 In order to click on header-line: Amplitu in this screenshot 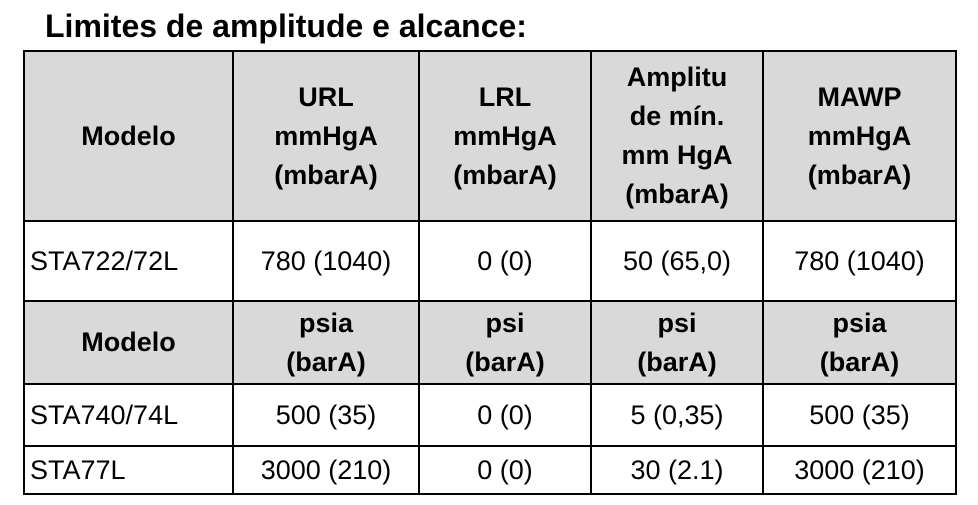, I will do `click(677, 77)`.